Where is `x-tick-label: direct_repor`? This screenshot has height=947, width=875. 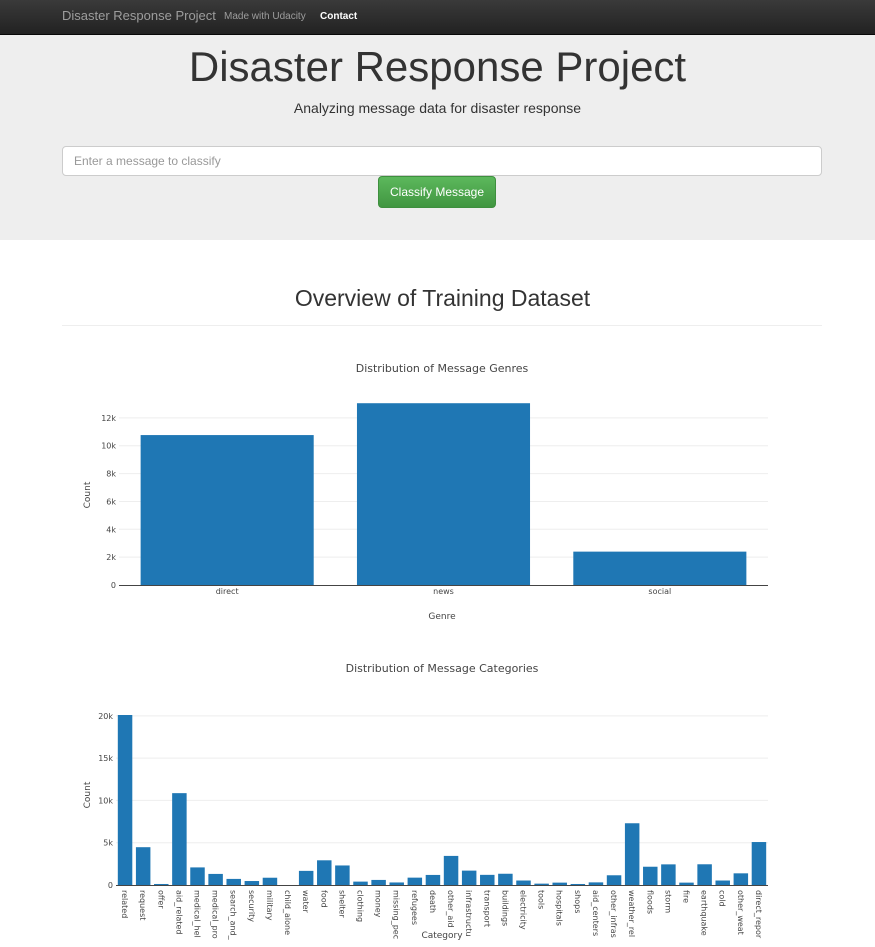 x-tick-label: direct_repor is located at coordinates (758, 914).